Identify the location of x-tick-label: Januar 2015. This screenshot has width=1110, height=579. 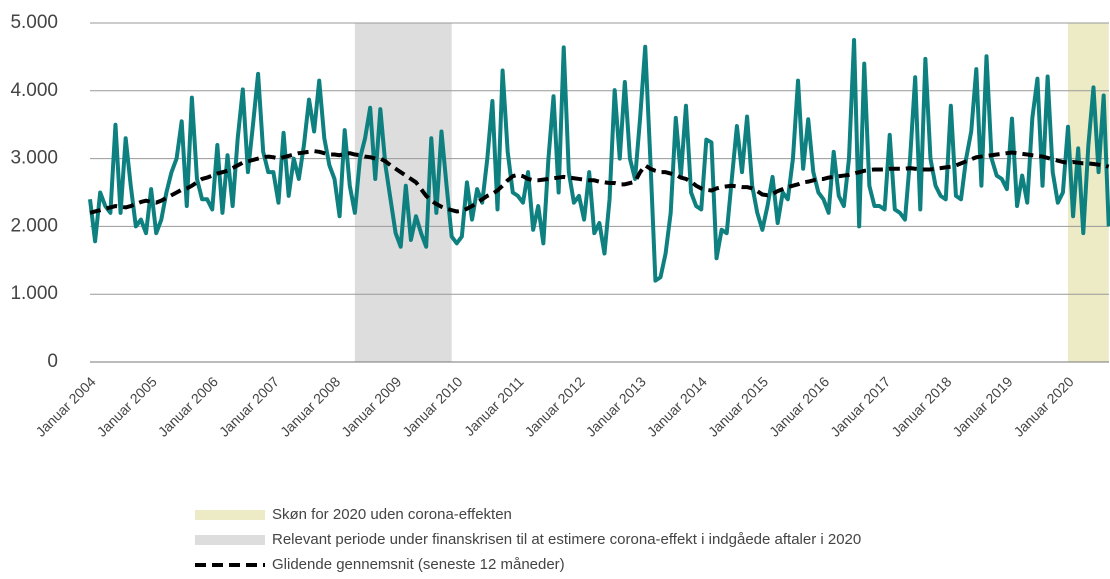
(738, 406).